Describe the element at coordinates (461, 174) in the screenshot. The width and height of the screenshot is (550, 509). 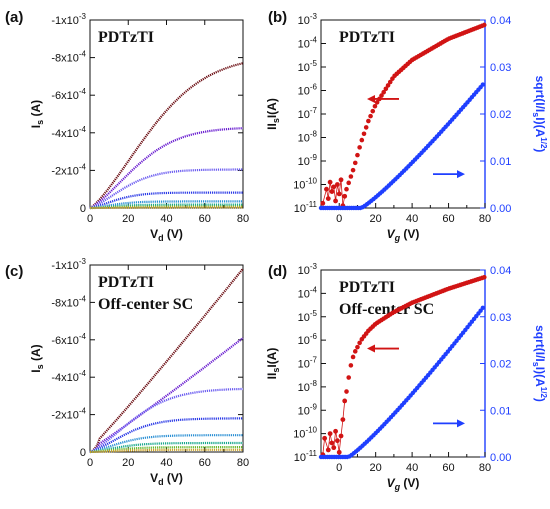
I see `right-arrow-head` at that location.